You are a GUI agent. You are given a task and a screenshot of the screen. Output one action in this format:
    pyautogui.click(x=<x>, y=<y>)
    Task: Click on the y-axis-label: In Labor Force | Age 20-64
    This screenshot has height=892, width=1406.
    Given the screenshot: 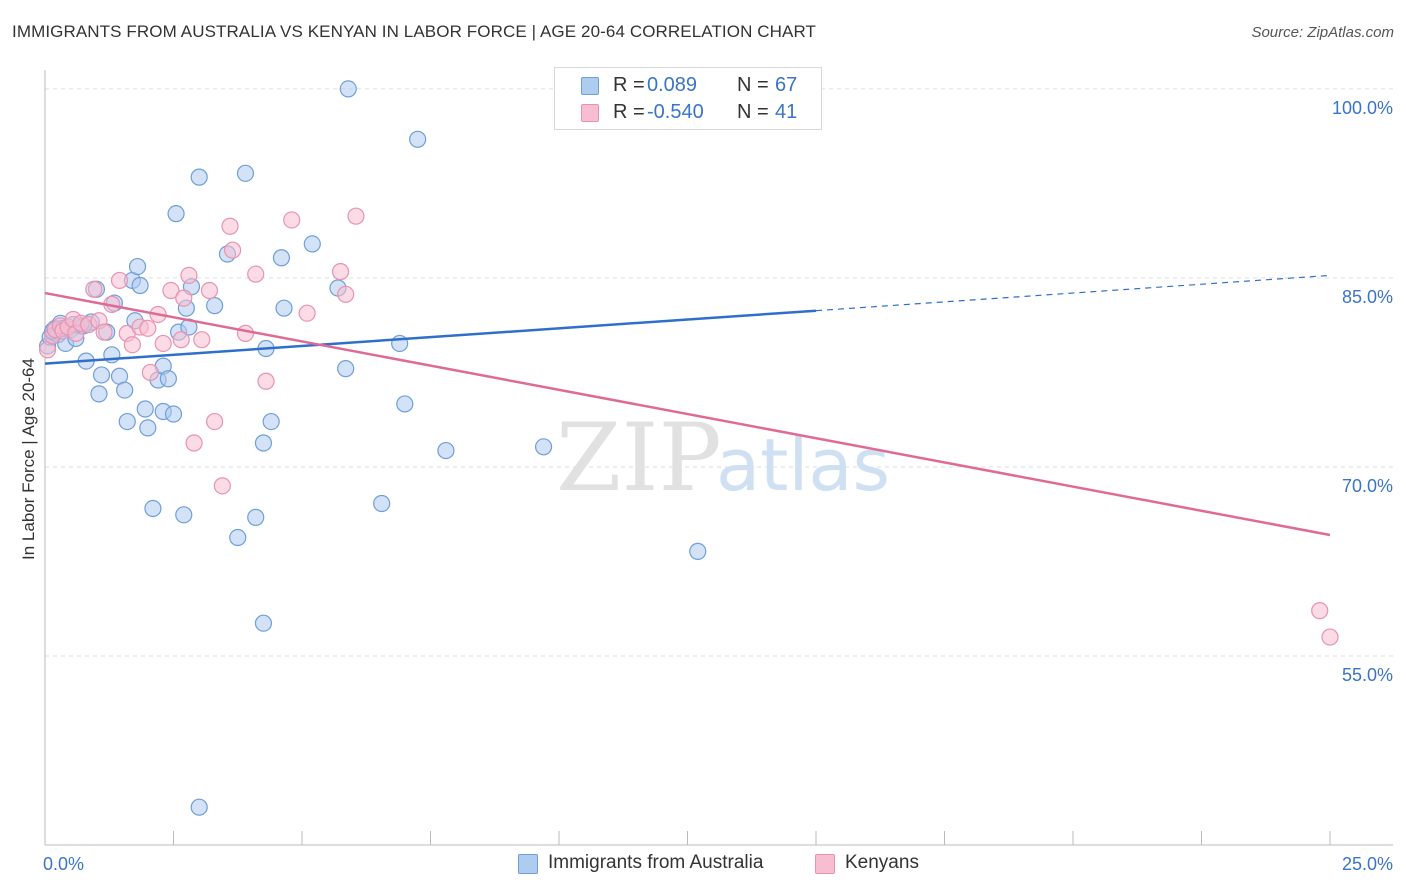 What is the action you would take?
    pyautogui.click(x=28, y=459)
    